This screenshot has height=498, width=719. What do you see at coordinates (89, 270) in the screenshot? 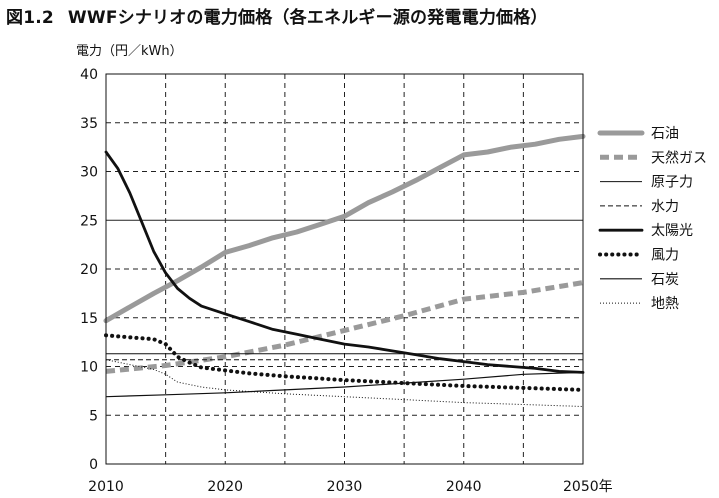
I see `y-tick-label-20: 20` at bounding box center [89, 270].